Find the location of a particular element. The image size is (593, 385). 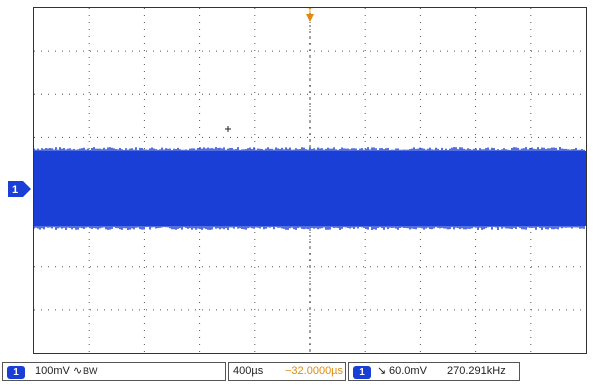

cursor-crosshair is located at coordinates (228, 129).